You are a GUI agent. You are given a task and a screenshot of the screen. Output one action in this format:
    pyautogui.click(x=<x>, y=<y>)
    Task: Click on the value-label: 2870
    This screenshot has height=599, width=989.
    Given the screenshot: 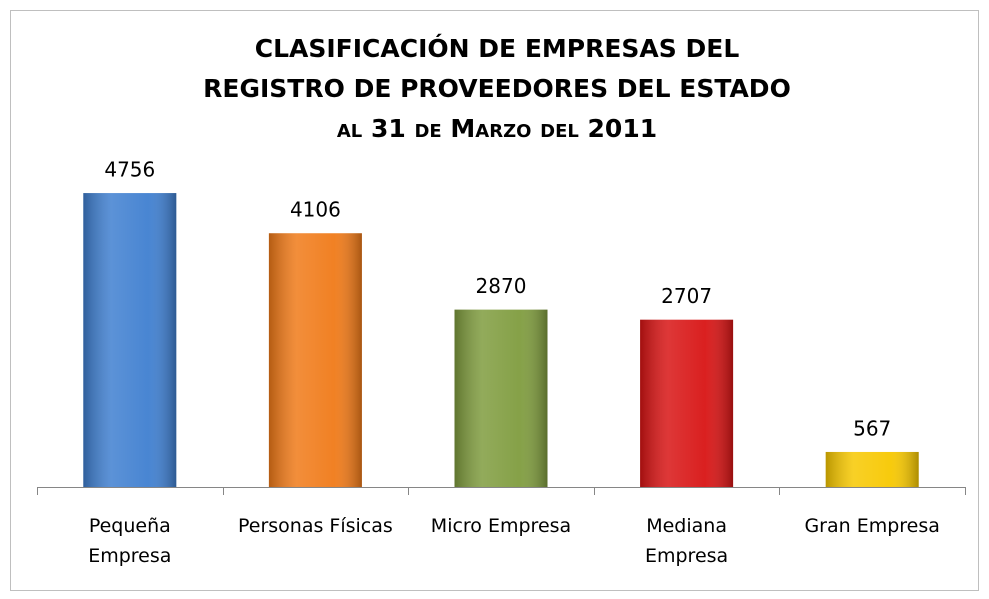 What is the action you would take?
    pyautogui.click(x=501, y=286)
    